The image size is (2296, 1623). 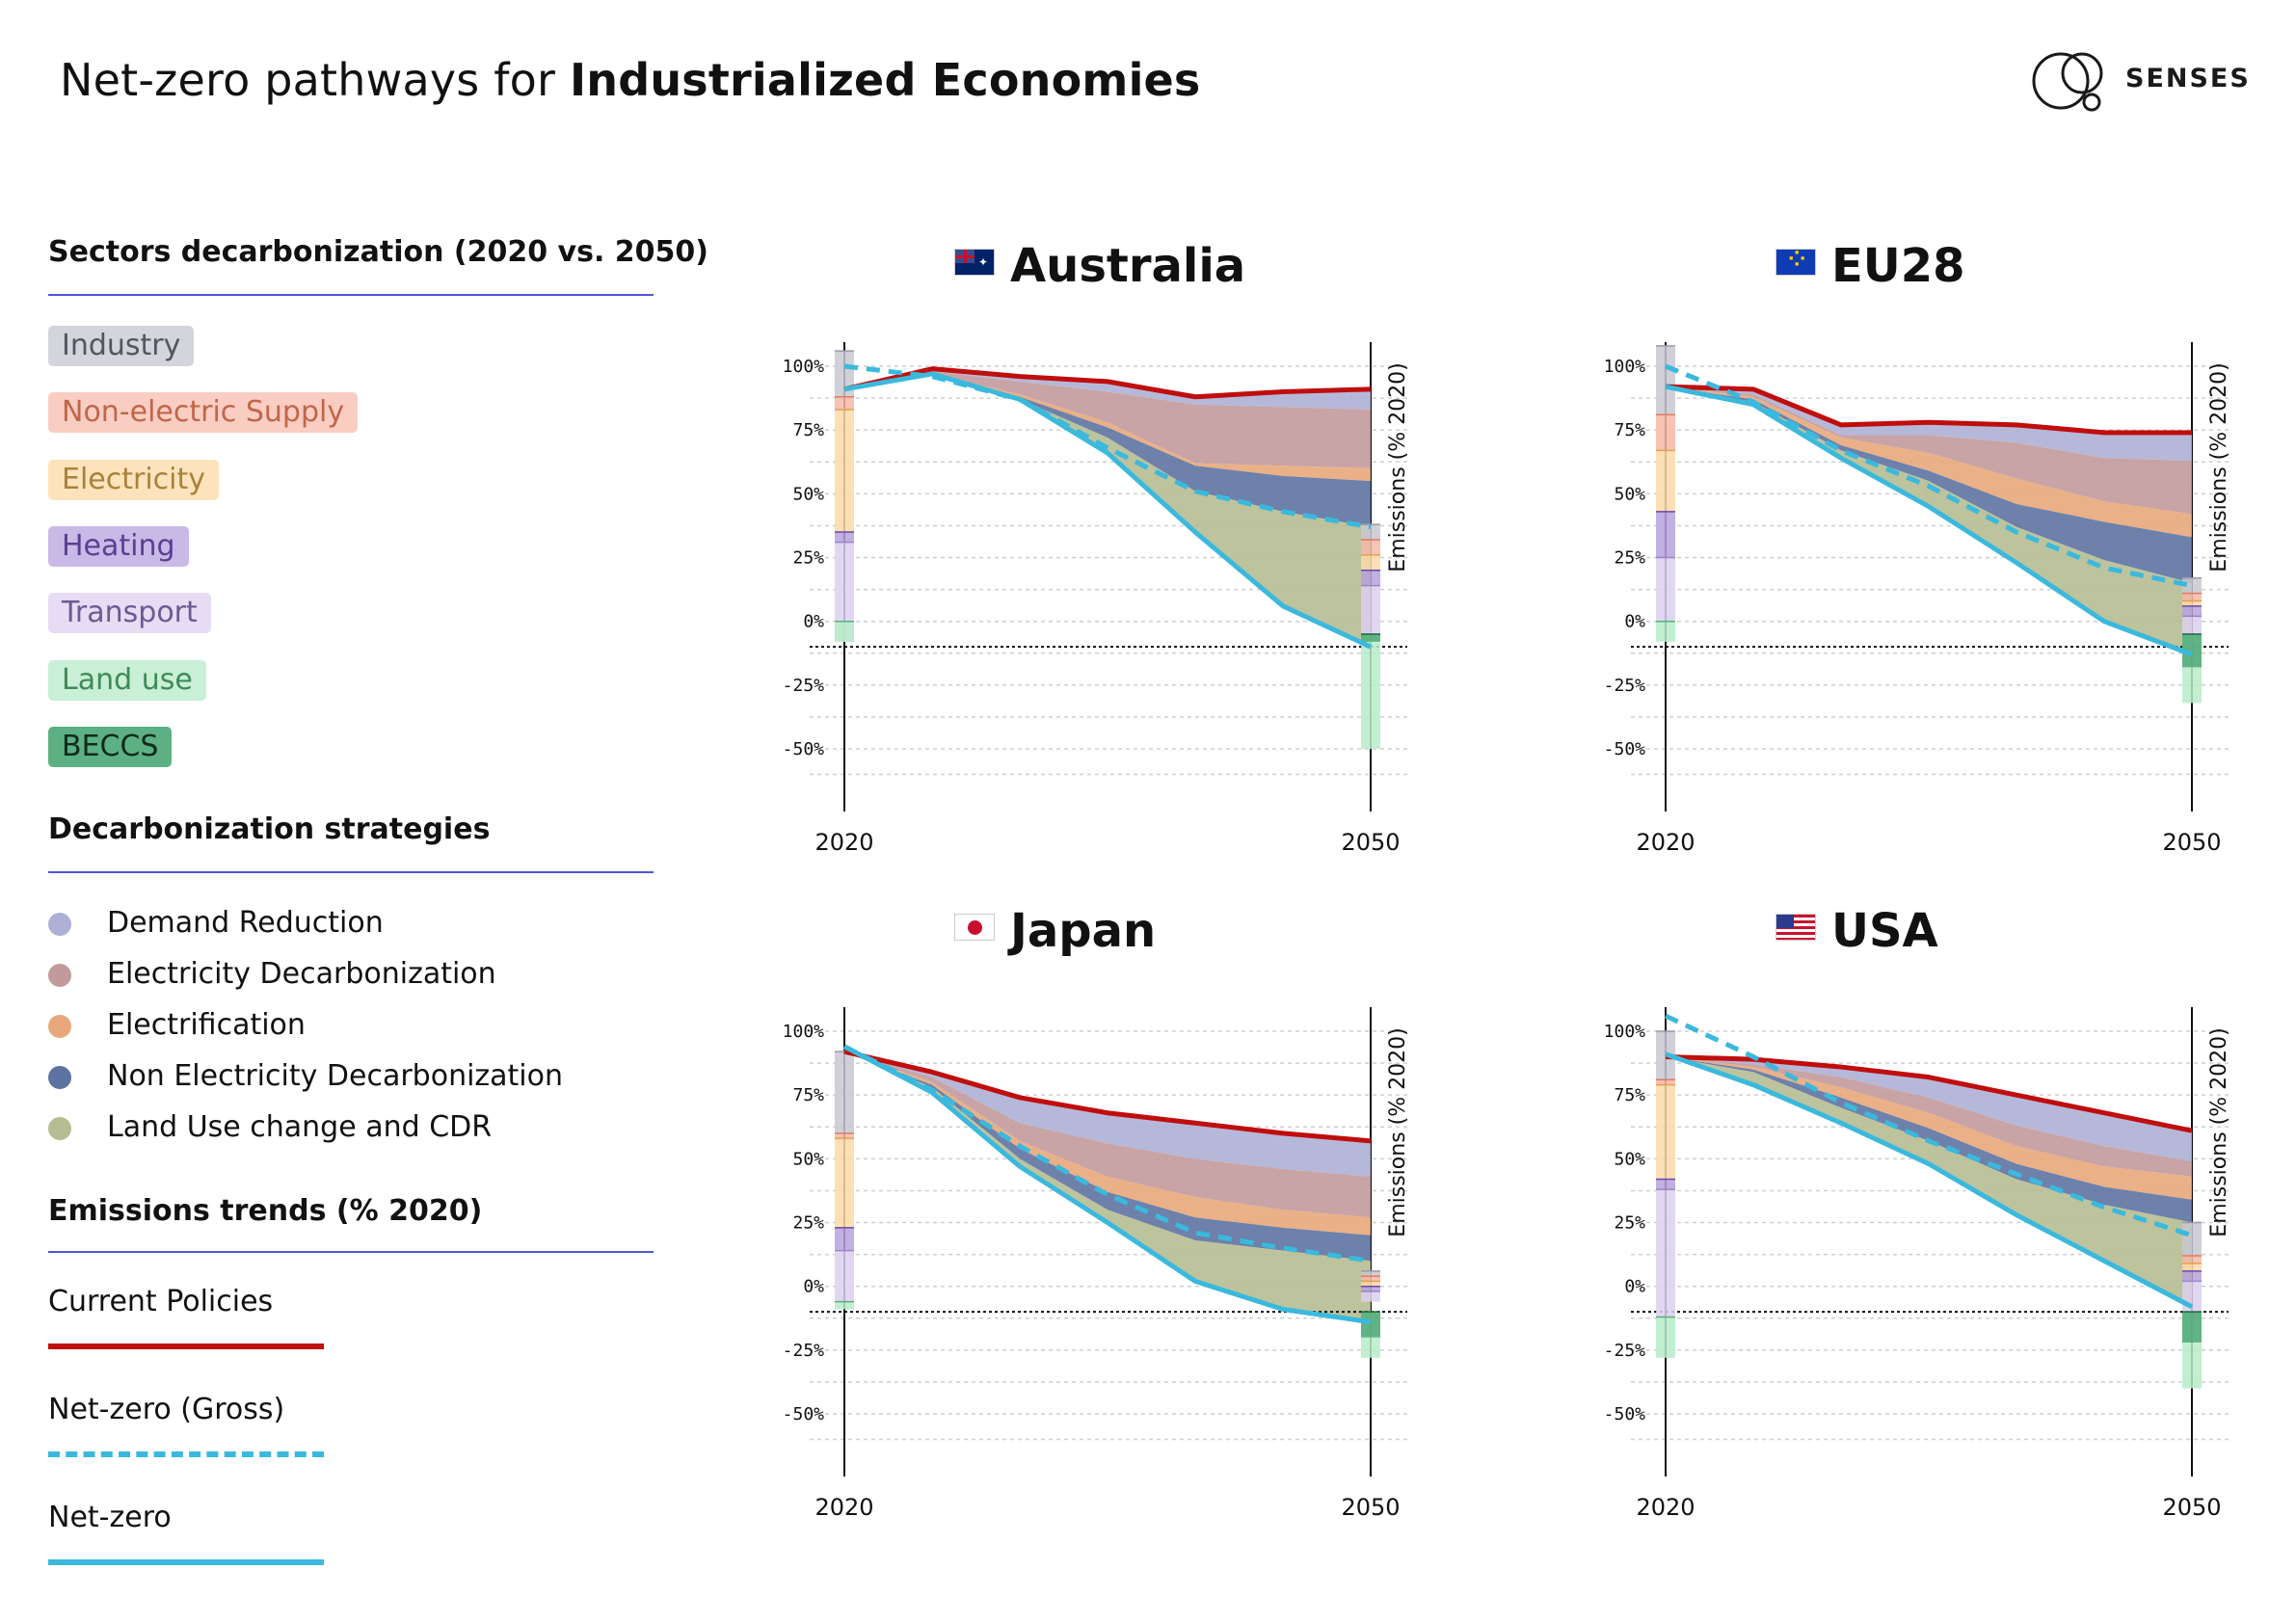 I want to click on area-land-use-cdr, so click(x=1108, y=1184).